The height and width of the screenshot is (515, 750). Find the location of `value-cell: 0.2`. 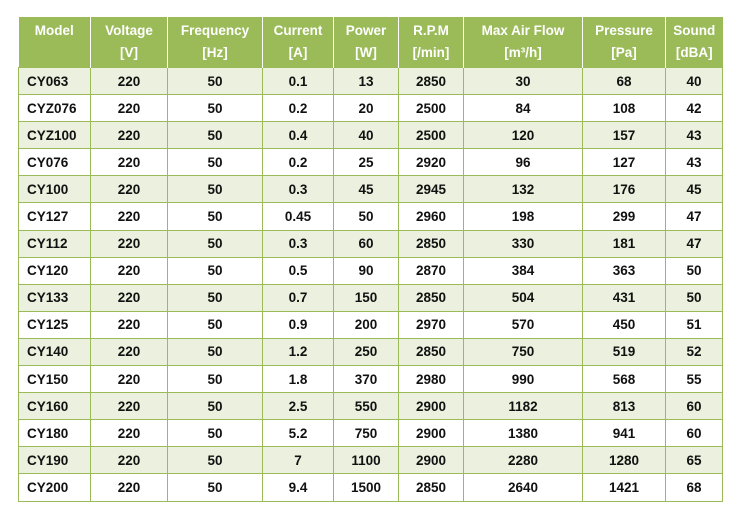

value-cell: 0.2 is located at coordinates (298, 108).